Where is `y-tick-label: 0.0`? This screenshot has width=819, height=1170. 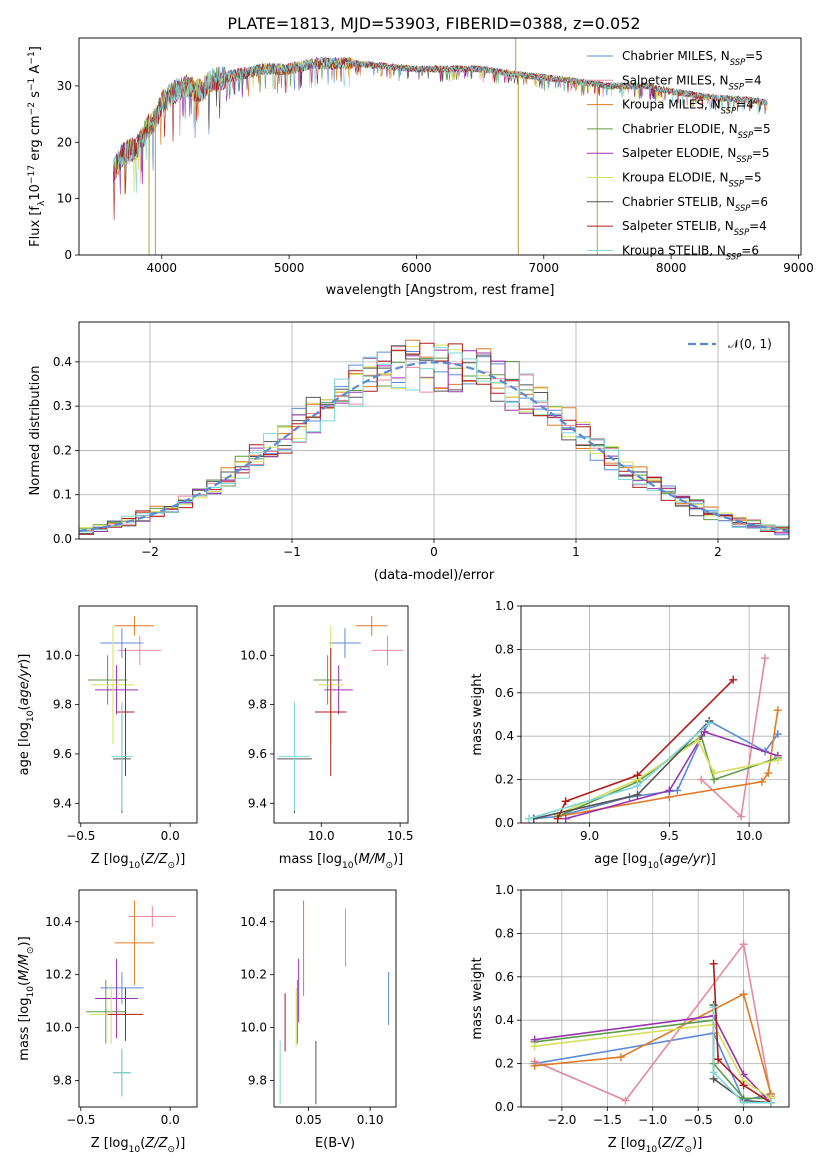 y-tick-label: 0.0 is located at coordinates (504, 823).